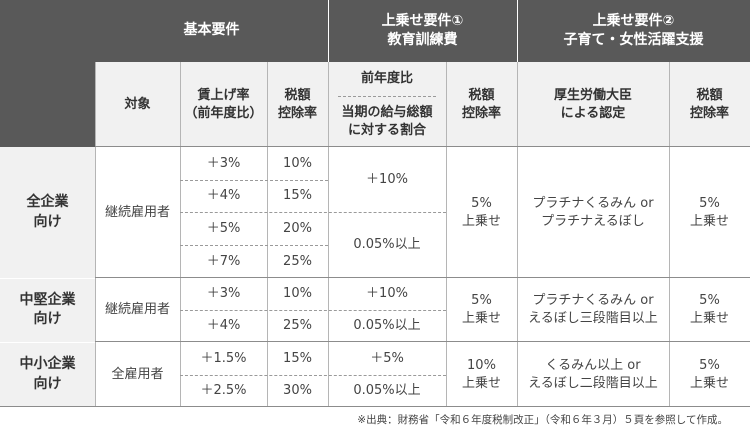 The height and width of the screenshot is (438, 750). Describe the element at coordinates (297, 104) in the screenshot. I see `header-deduction: 税額 控除率` at that location.